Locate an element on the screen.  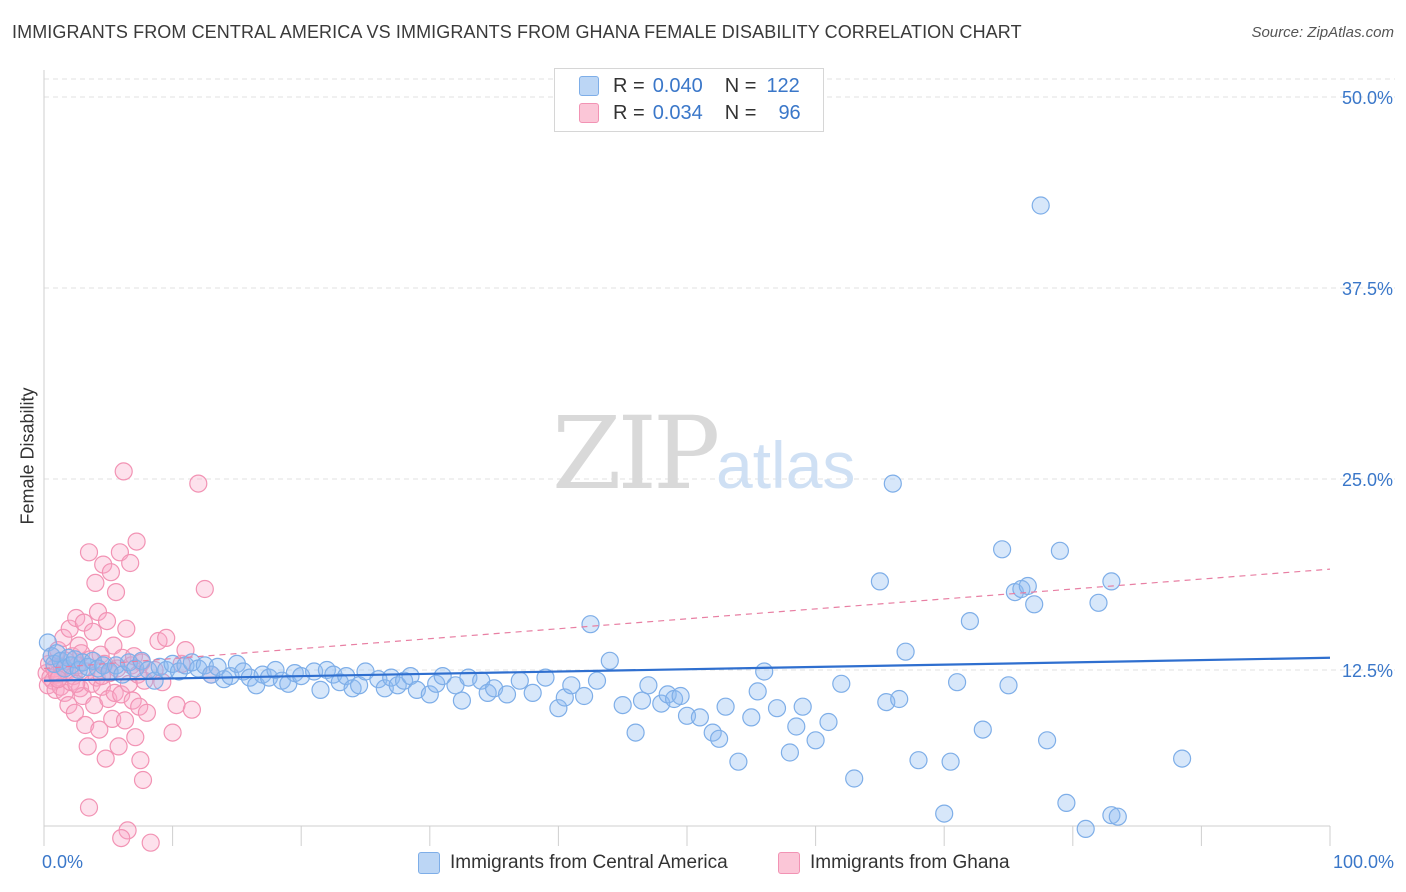
r-label: R = is located at coordinates (629, 85).